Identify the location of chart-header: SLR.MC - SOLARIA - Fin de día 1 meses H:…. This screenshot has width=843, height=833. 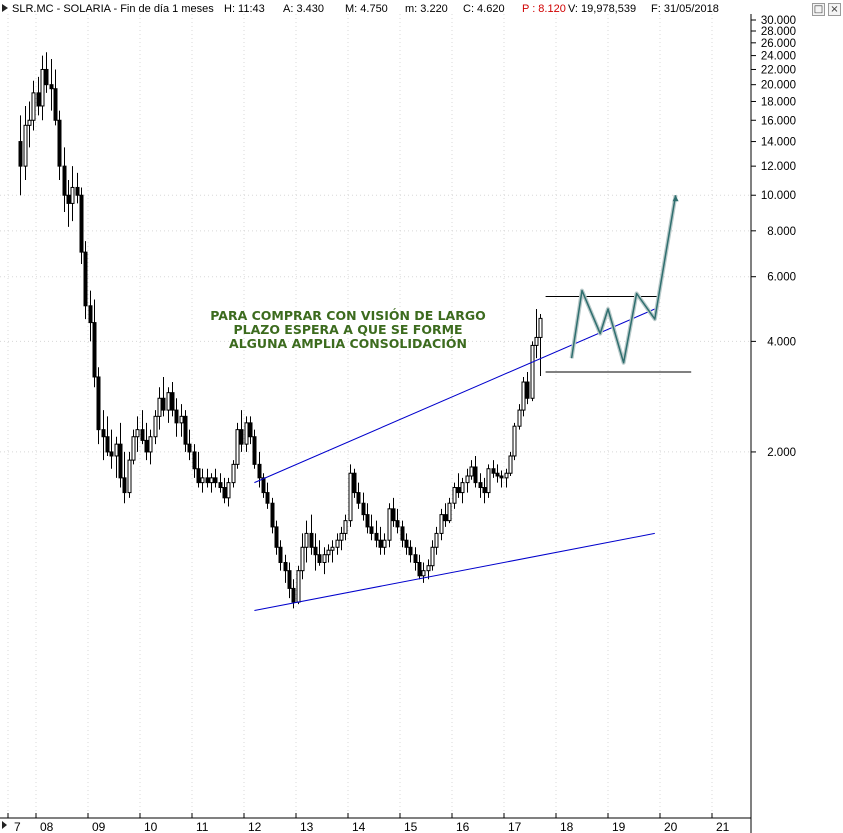
(360, 9).